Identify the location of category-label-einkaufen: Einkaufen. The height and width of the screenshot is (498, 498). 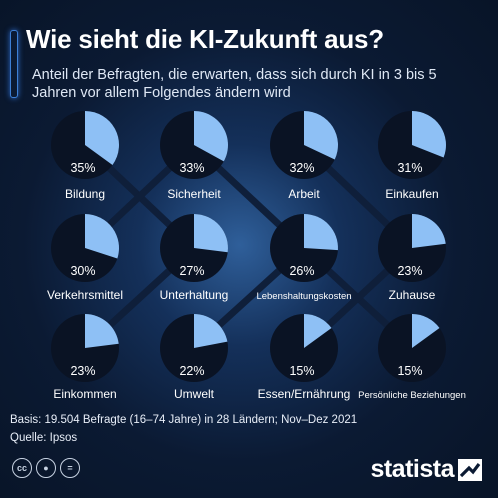
(411, 194).